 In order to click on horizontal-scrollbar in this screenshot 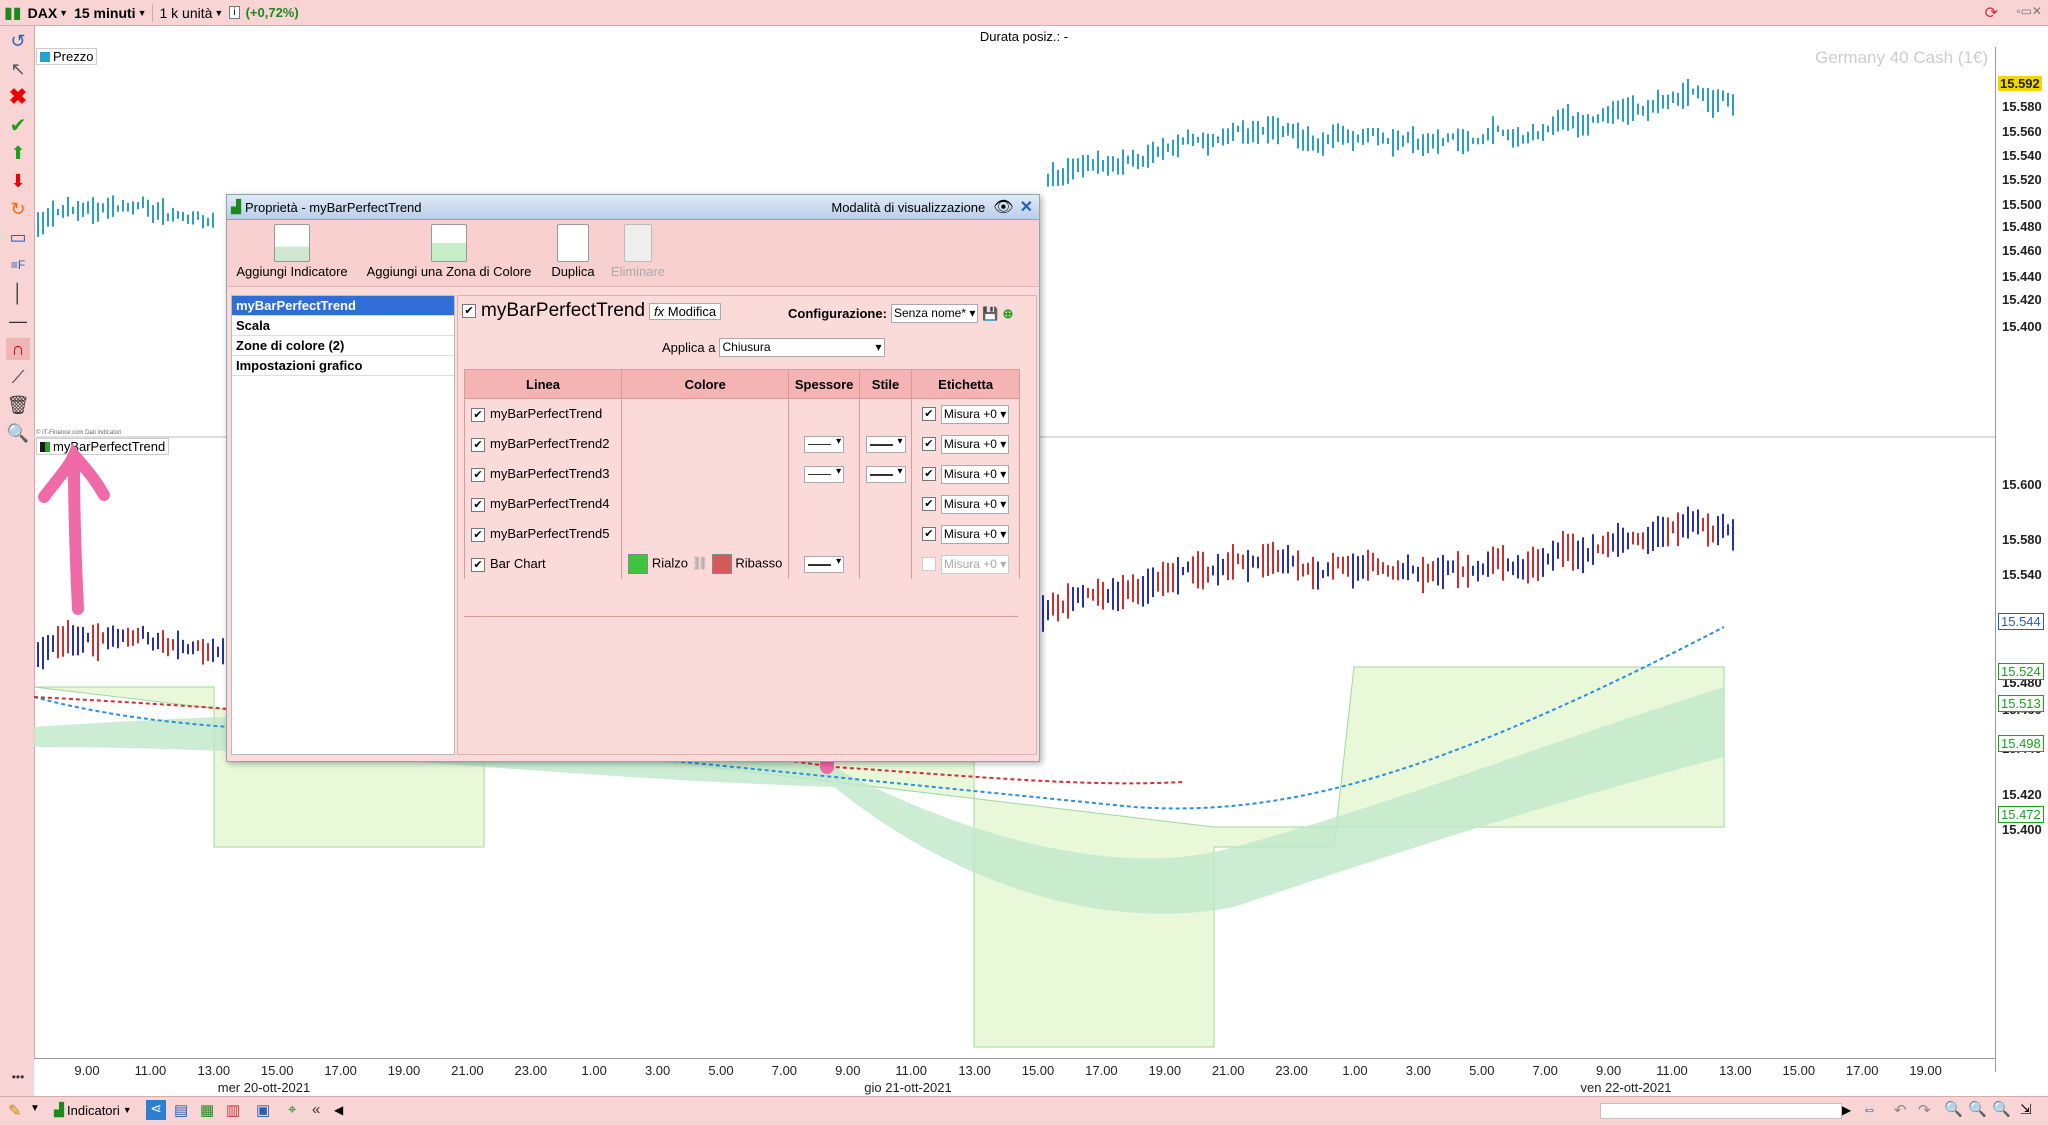, I will do `click(1721, 1111)`.